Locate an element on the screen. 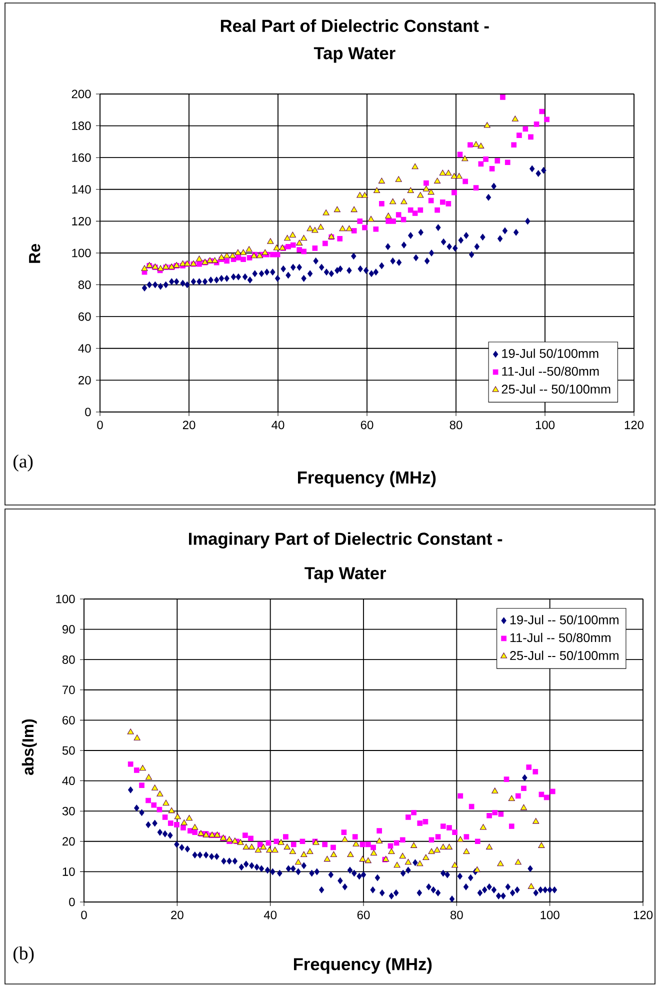 The image size is (658, 987). legend-label: 19-Jul 50/100mm is located at coordinates (550, 353).